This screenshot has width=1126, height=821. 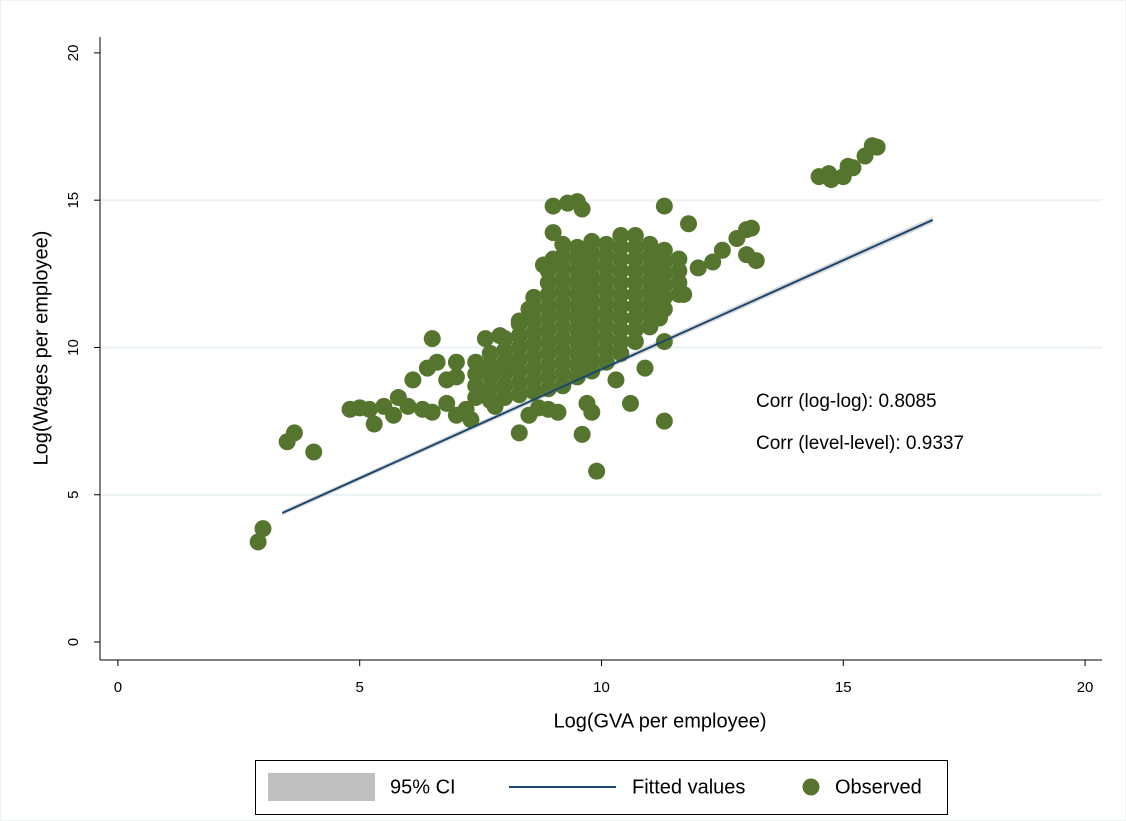 What do you see at coordinates (73, 495) in the screenshot?
I see `y-tick-label: 5` at bounding box center [73, 495].